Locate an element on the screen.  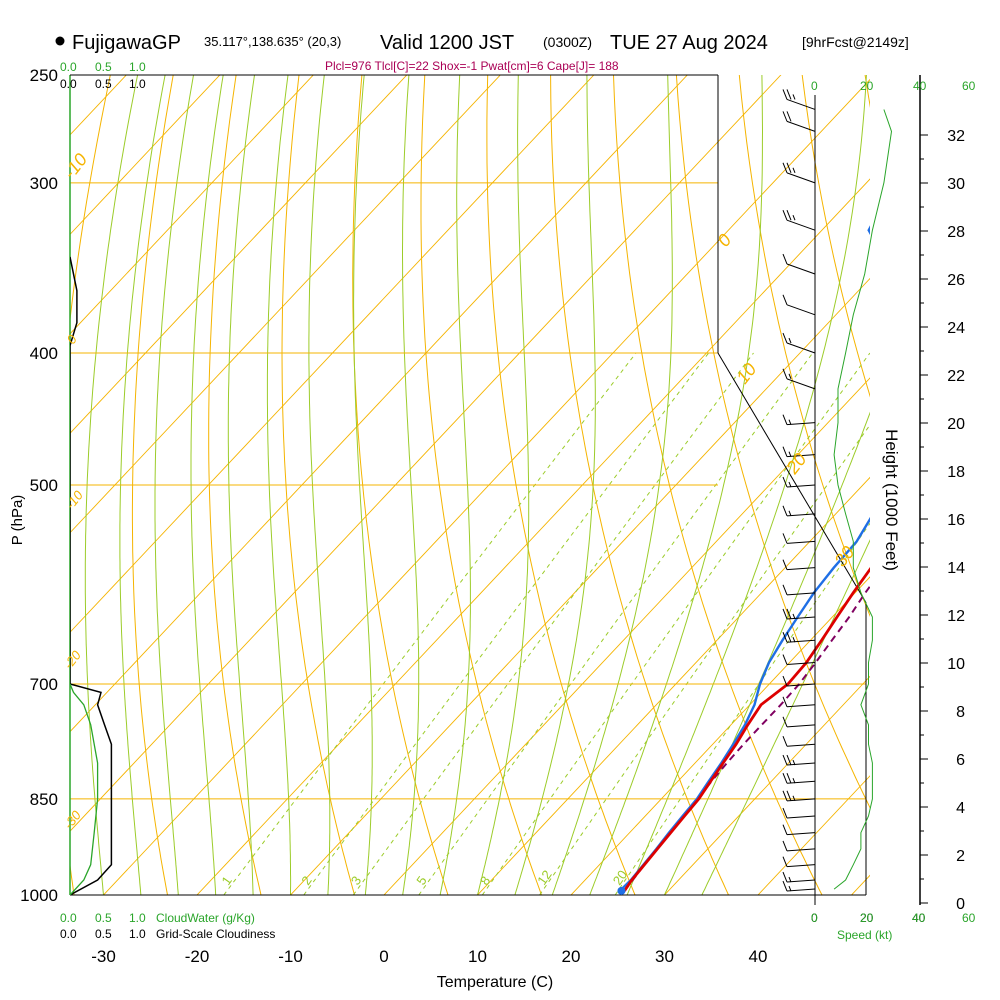
utc-time: (0300Z) is located at coordinates (567, 42).